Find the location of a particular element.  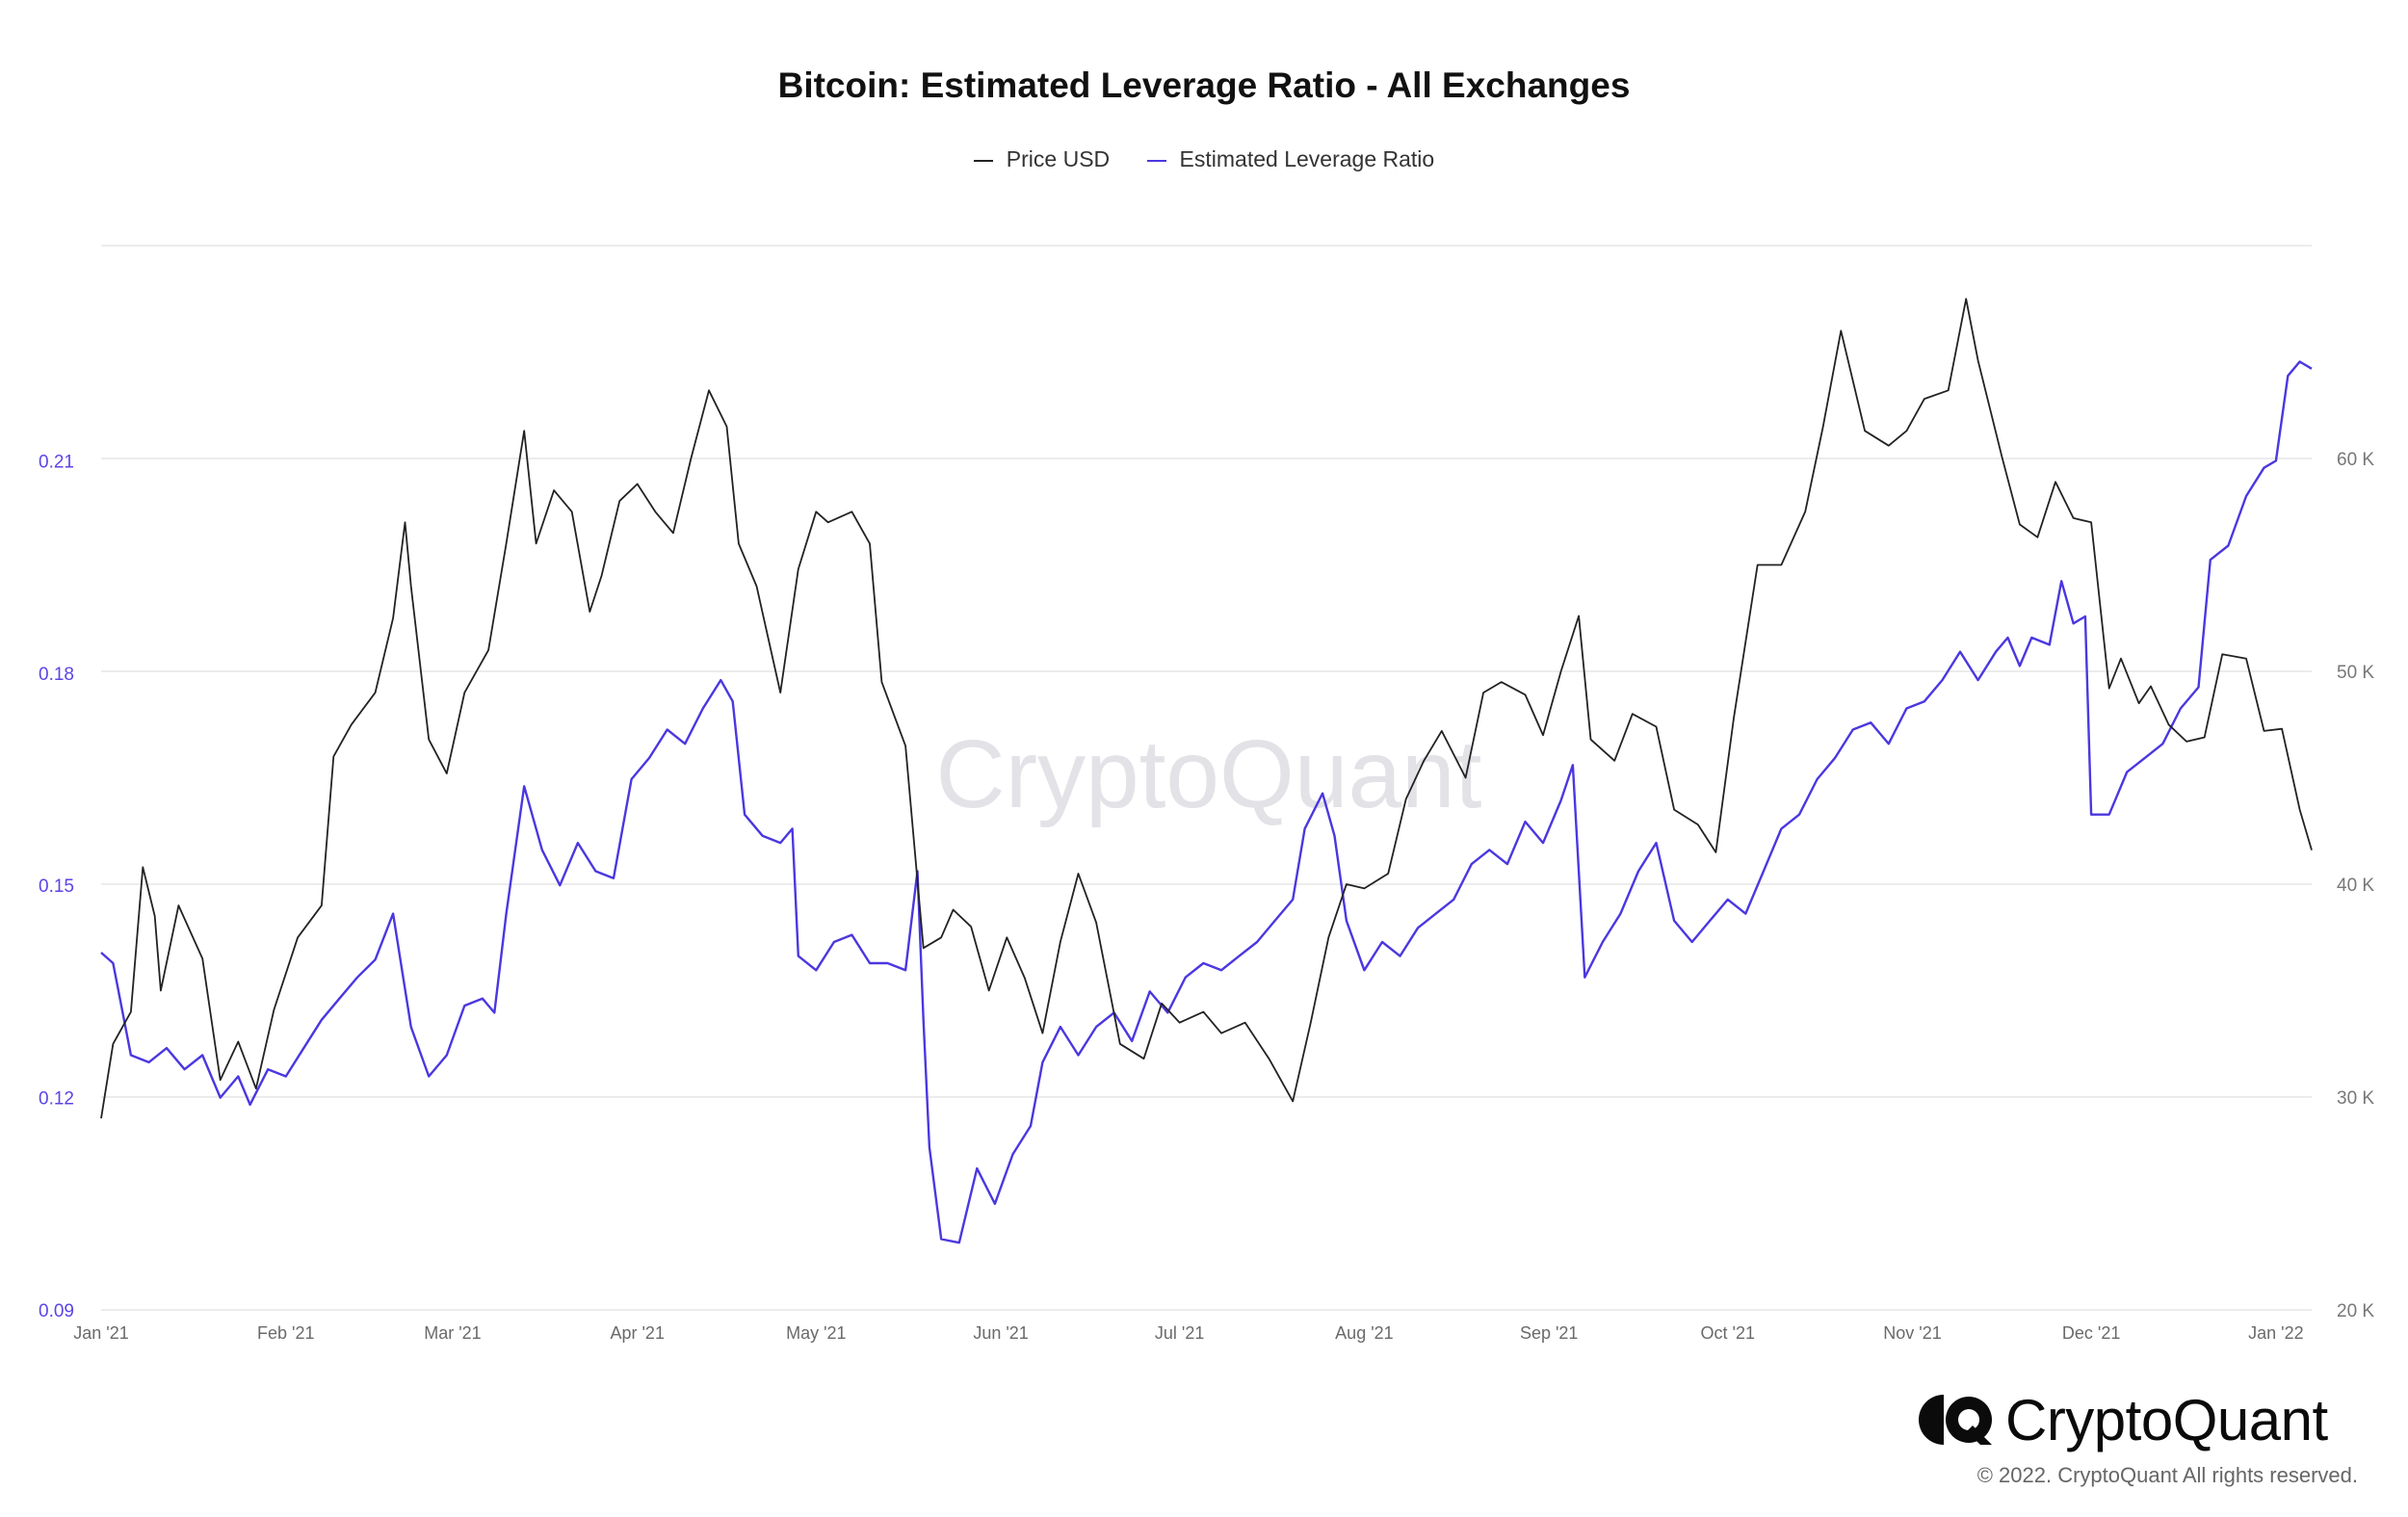

brand-name: CryptoQuant is located at coordinates (2166, 1420).